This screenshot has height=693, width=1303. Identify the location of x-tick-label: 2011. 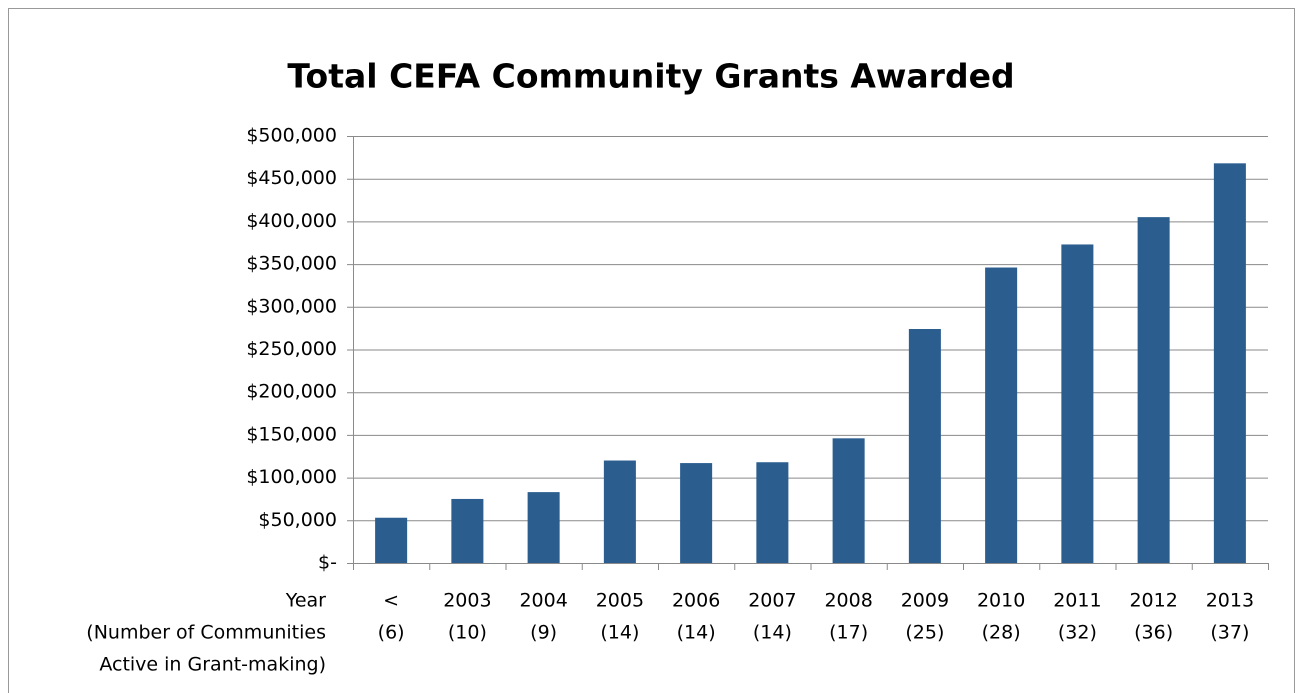
(1077, 601).